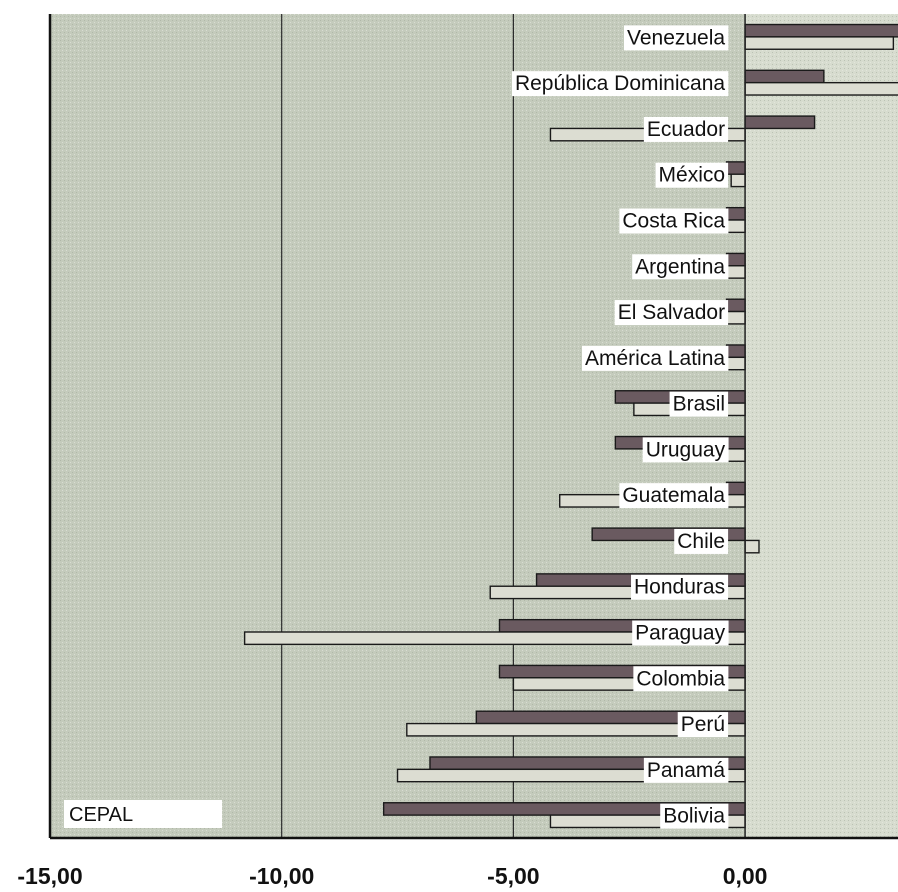 This screenshot has height=892, width=898. I want to click on category-label: Uruguay, so click(686, 449).